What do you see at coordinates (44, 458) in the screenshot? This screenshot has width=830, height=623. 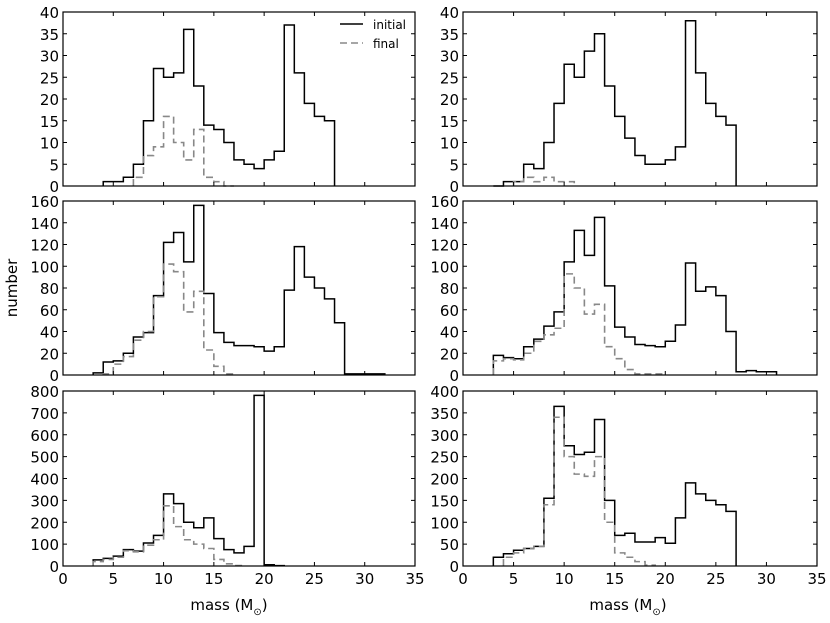 I see `y-tick-label: 500` at bounding box center [44, 458].